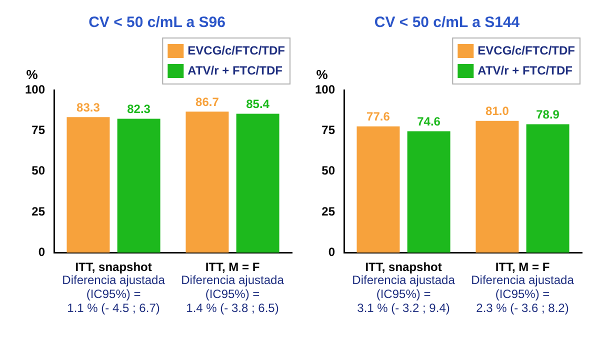 The height and width of the screenshot is (337, 596). What do you see at coordinates (157, 23) in the screenshot?
I see `chart-title: CV < 50 c/mL a S96` at bounding box center [157, 23].